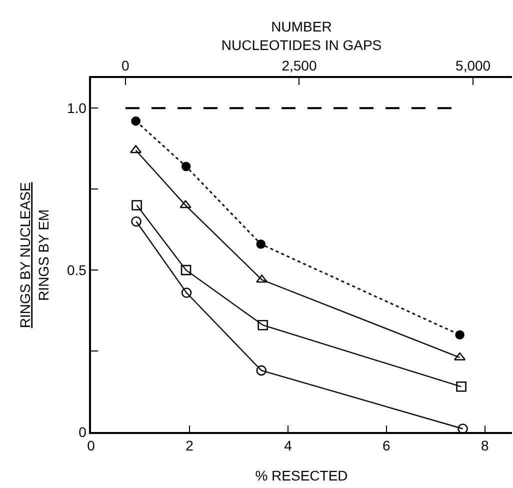  What do you see at coordinates (301, 35) in the screenshot?
I see `x2-axis-title: NUMBER NUCLEOTIDES IN GAPS` at bounding box center [301, 35].